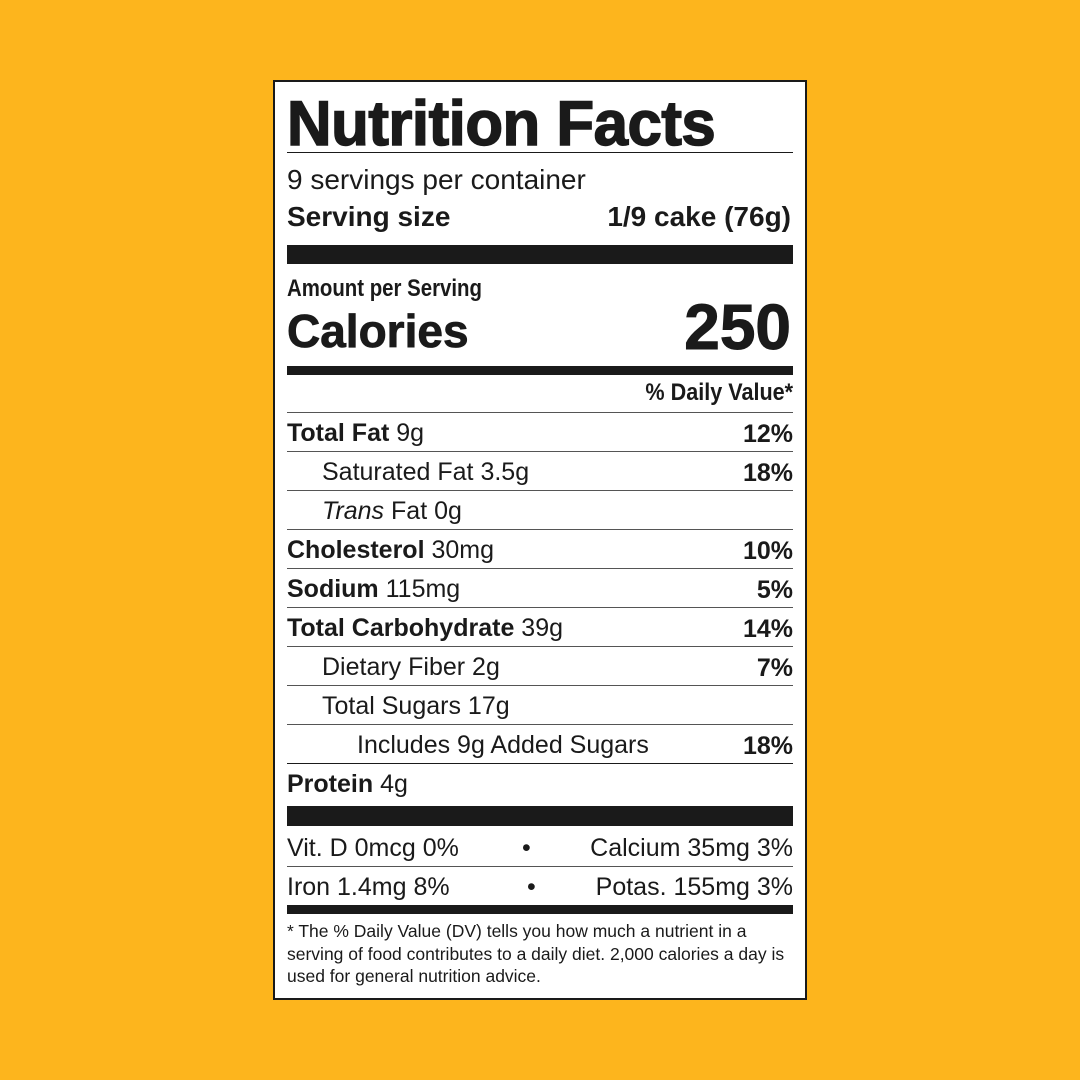 Image resolution: width=1080 pixels, height=1080 pixels. What do you see at coordinates (540, 471) in the screenshot?
I see `nutrient-row-saturated-fat: Saturated Fat 3.5g 18%` at bounding box center [540, 471].